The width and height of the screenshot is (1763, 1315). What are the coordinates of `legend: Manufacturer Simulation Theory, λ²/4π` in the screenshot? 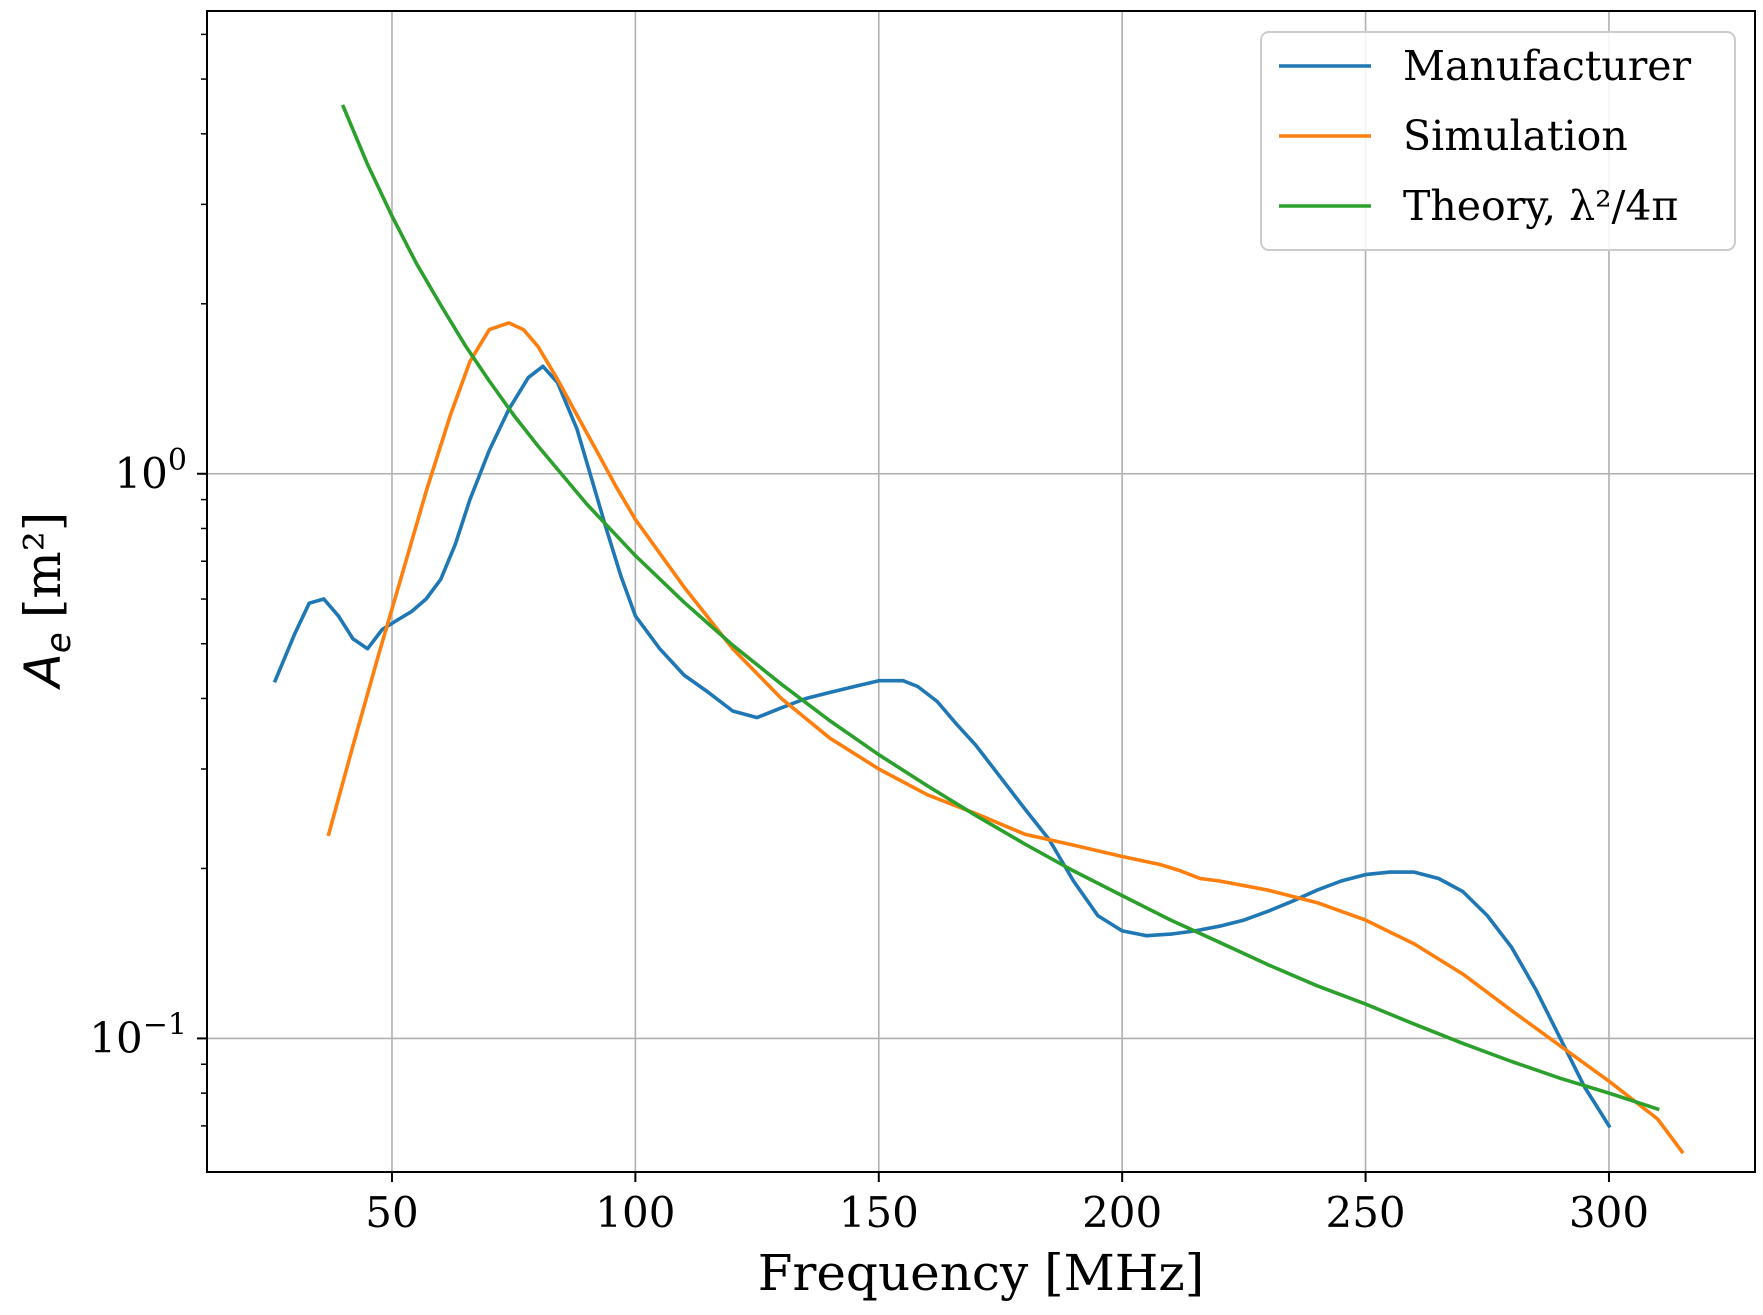 It's located at (1498, 141).